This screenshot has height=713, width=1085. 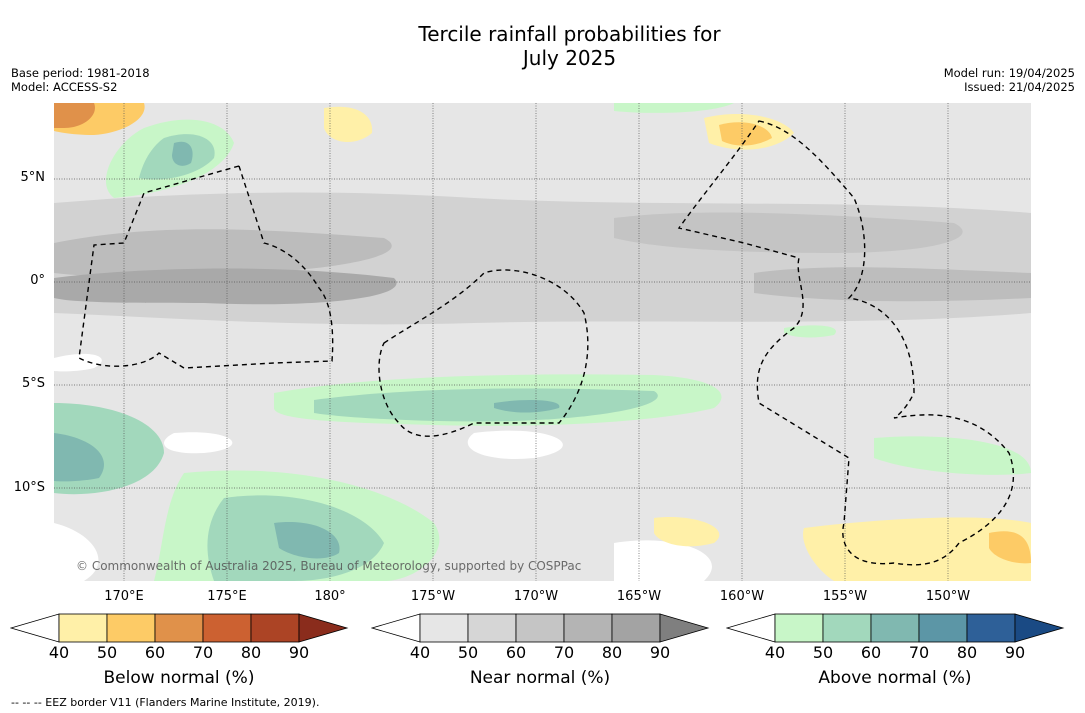 What do you see at coordinates (660, 652) in the screenshot?
I see `tick-near-90: 90` at bounding box center [660, 652].